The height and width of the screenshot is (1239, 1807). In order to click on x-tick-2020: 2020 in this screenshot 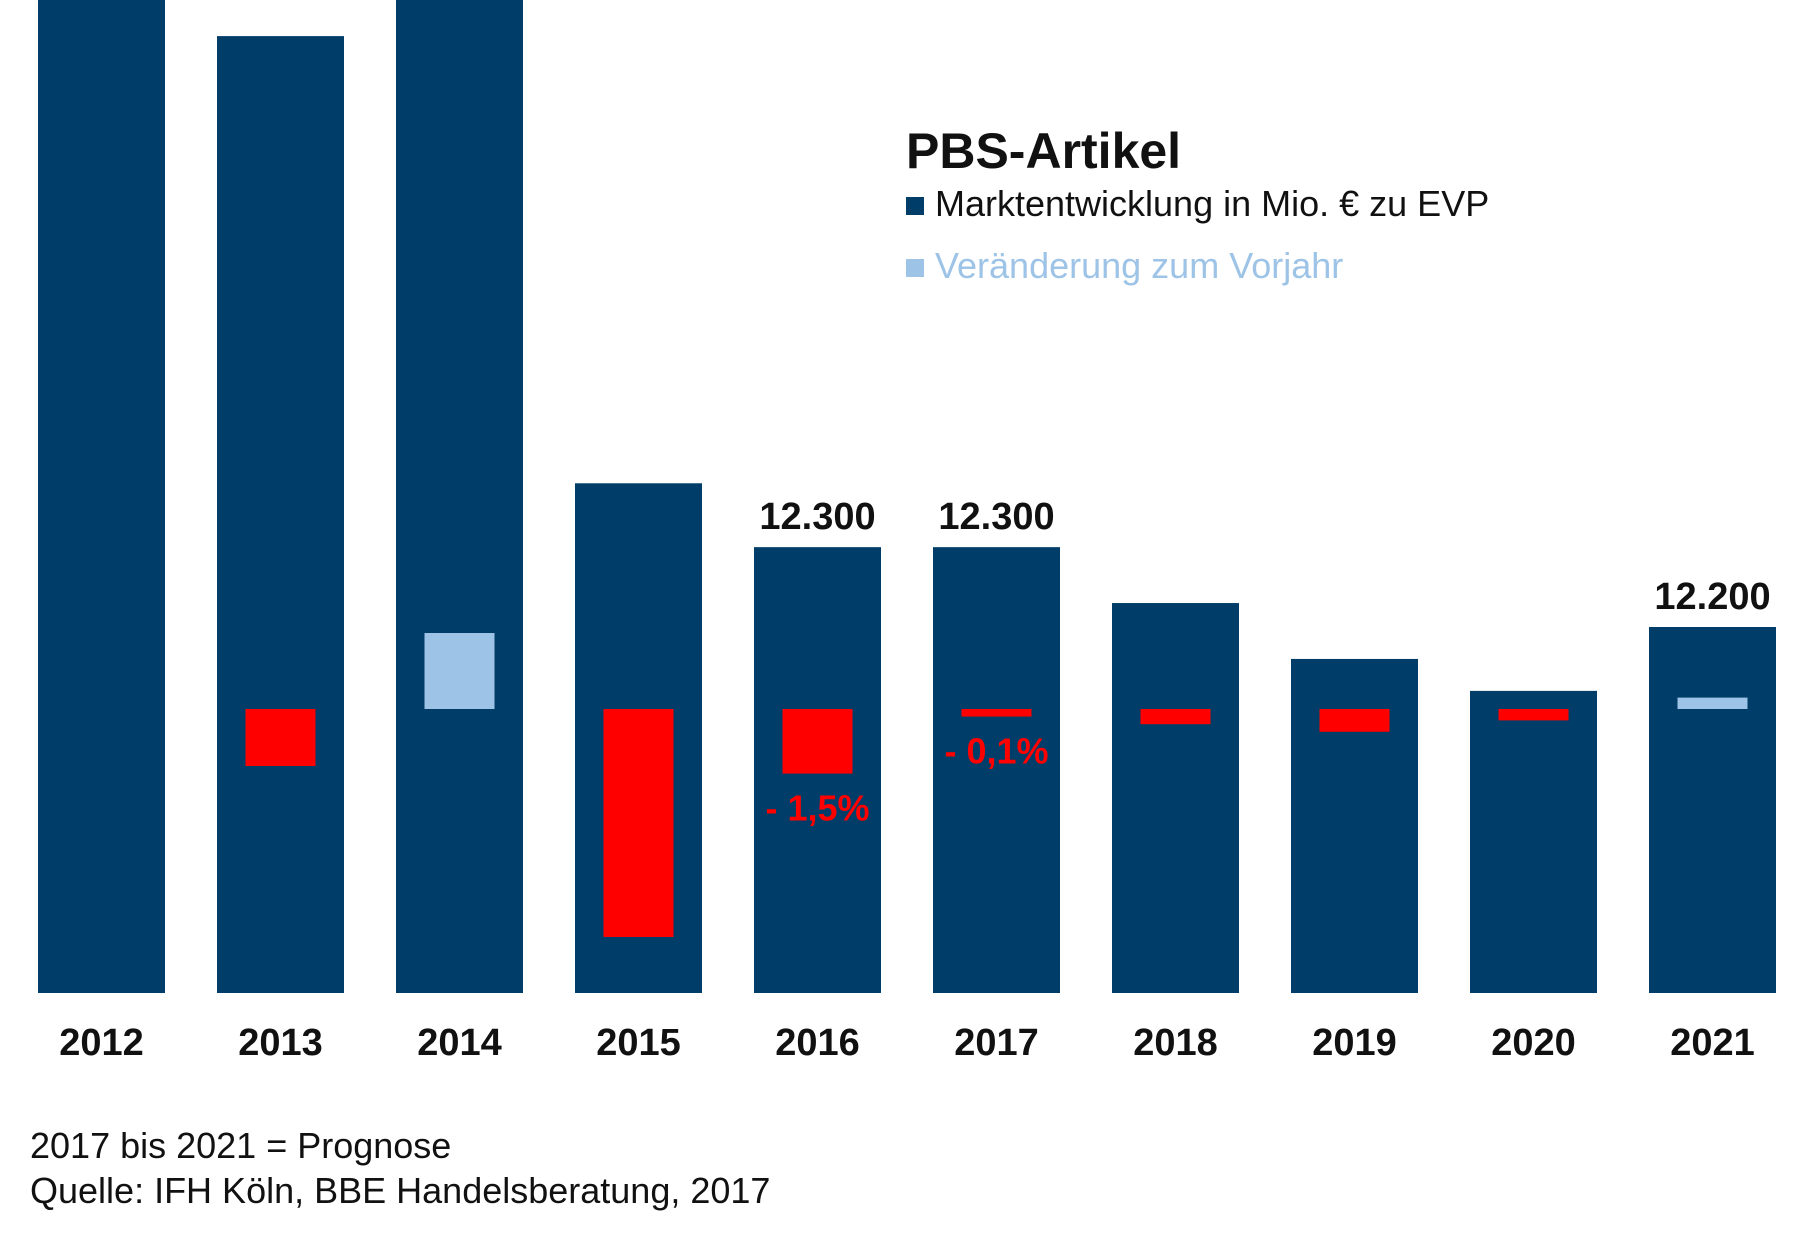, I will do `click(1533, 1043)`.